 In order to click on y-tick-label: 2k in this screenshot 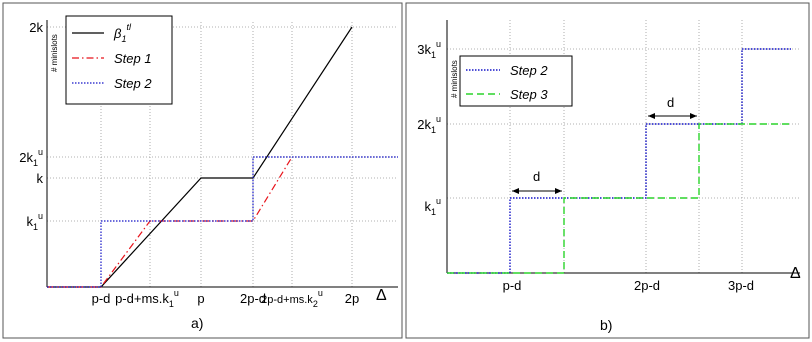, I will do `click(36, 27)`.